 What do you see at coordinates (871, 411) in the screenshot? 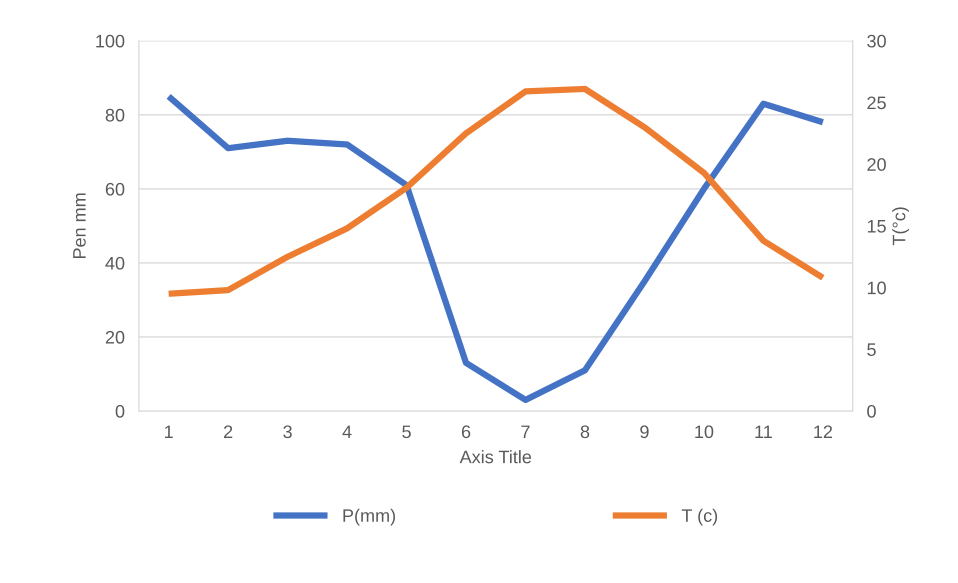
I see `y2-tick-label: 0` at bounding box center [871, 411].